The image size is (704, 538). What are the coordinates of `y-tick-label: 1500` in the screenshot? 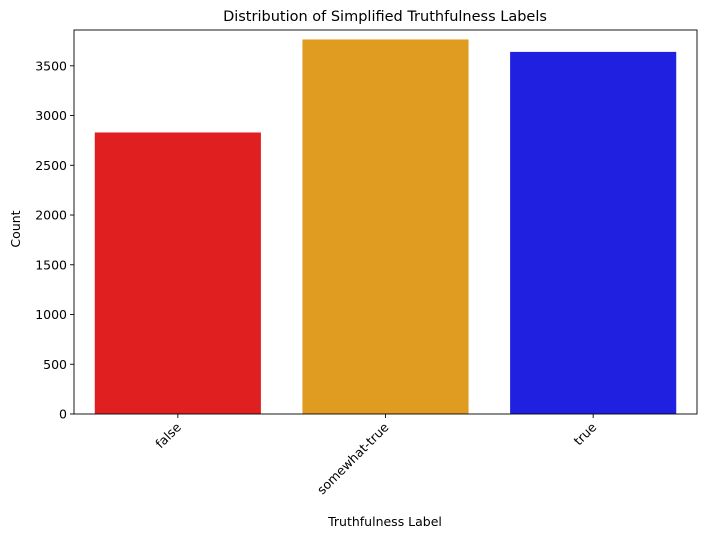 It's located at (51, 264).